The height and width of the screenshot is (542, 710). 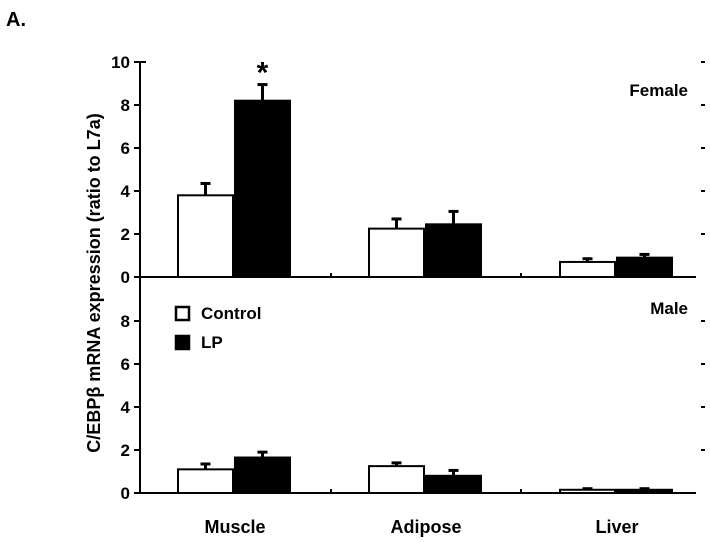 What do you see at coordinates (16, 20) in the screenshot?
I see `figure-label: A.` at bounding box center [16, 20].